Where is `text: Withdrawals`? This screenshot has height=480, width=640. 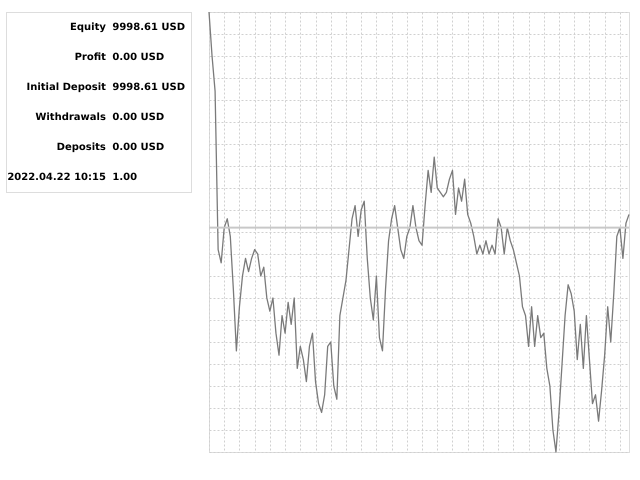 text: Withdrawals is located at coordinates (70, 117).